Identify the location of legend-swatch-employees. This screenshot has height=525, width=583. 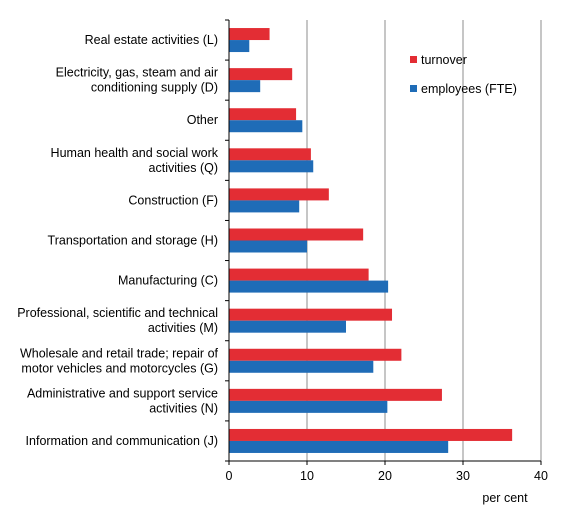
(413, 88).